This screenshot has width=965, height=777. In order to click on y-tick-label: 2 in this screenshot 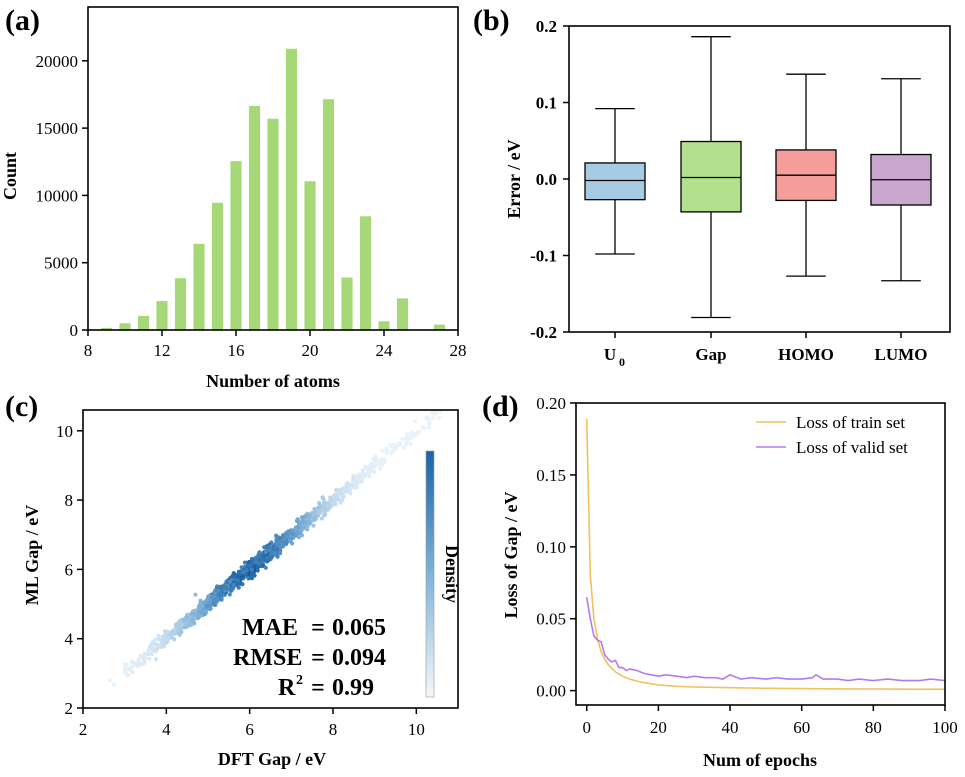, I will do `click(69, 708)`.